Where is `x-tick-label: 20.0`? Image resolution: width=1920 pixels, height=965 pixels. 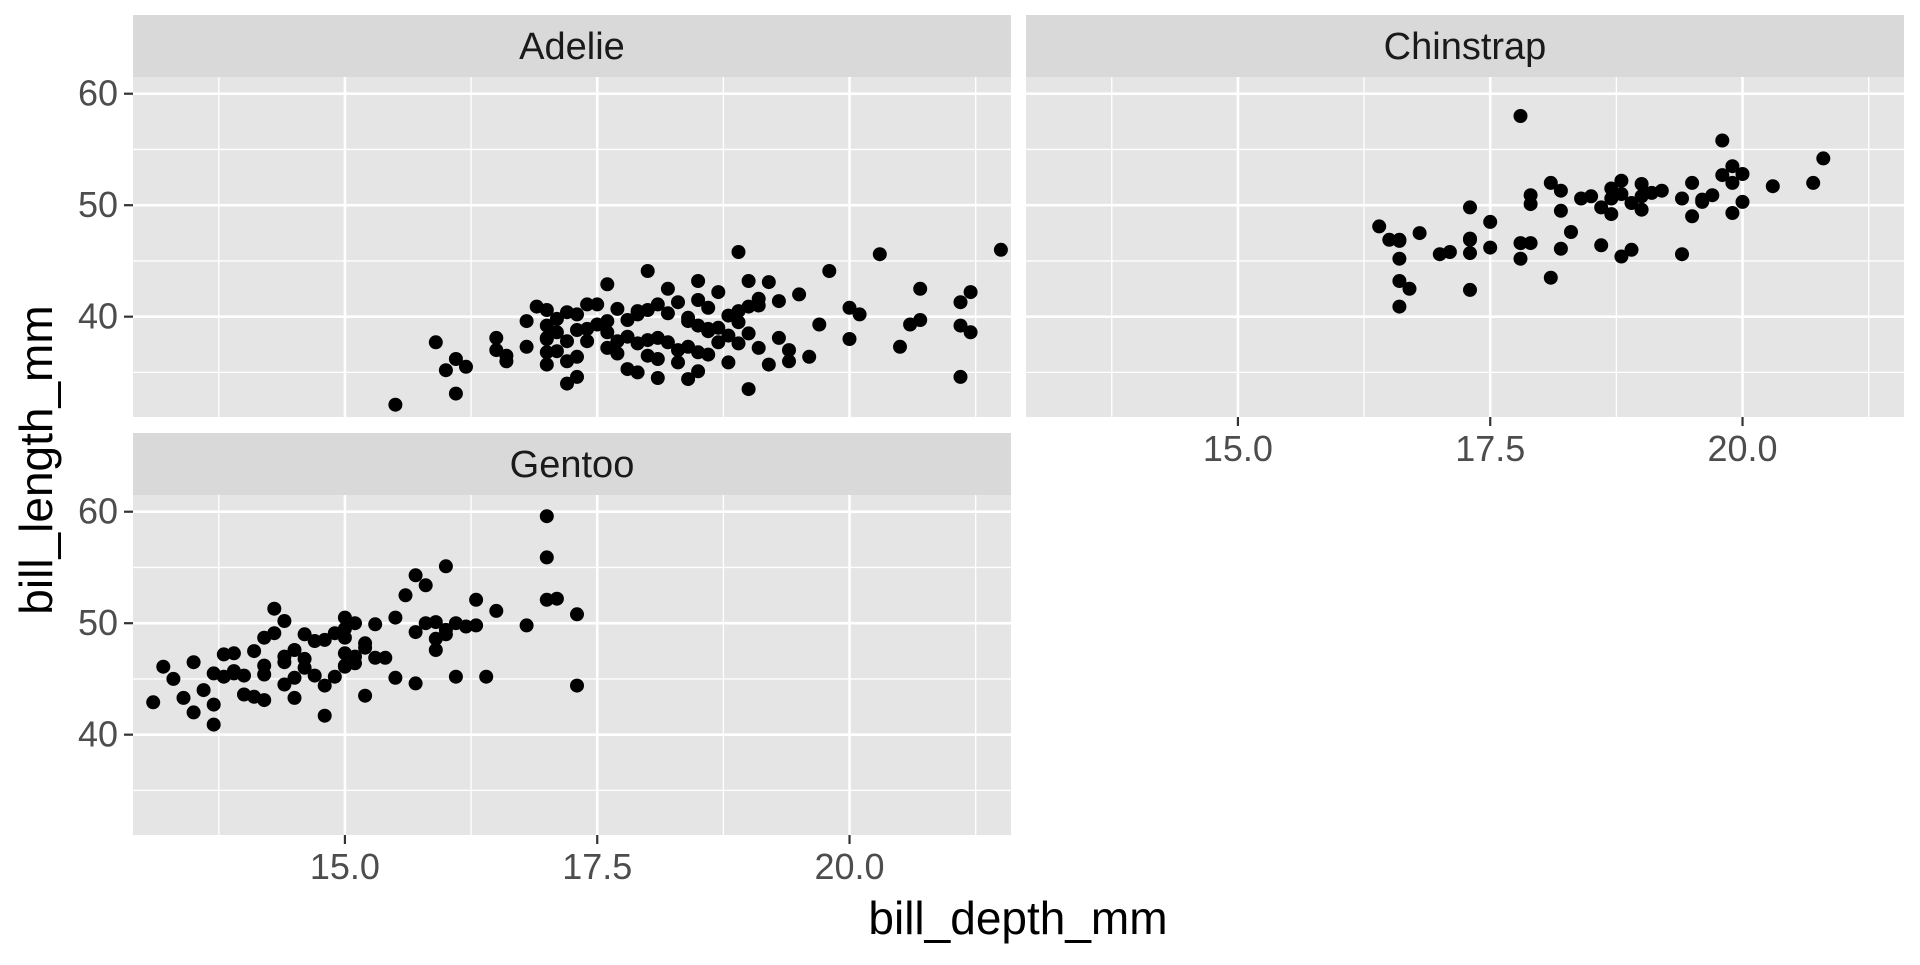 x-tick-label: 20.0 is located at coordinates (1742, 448).